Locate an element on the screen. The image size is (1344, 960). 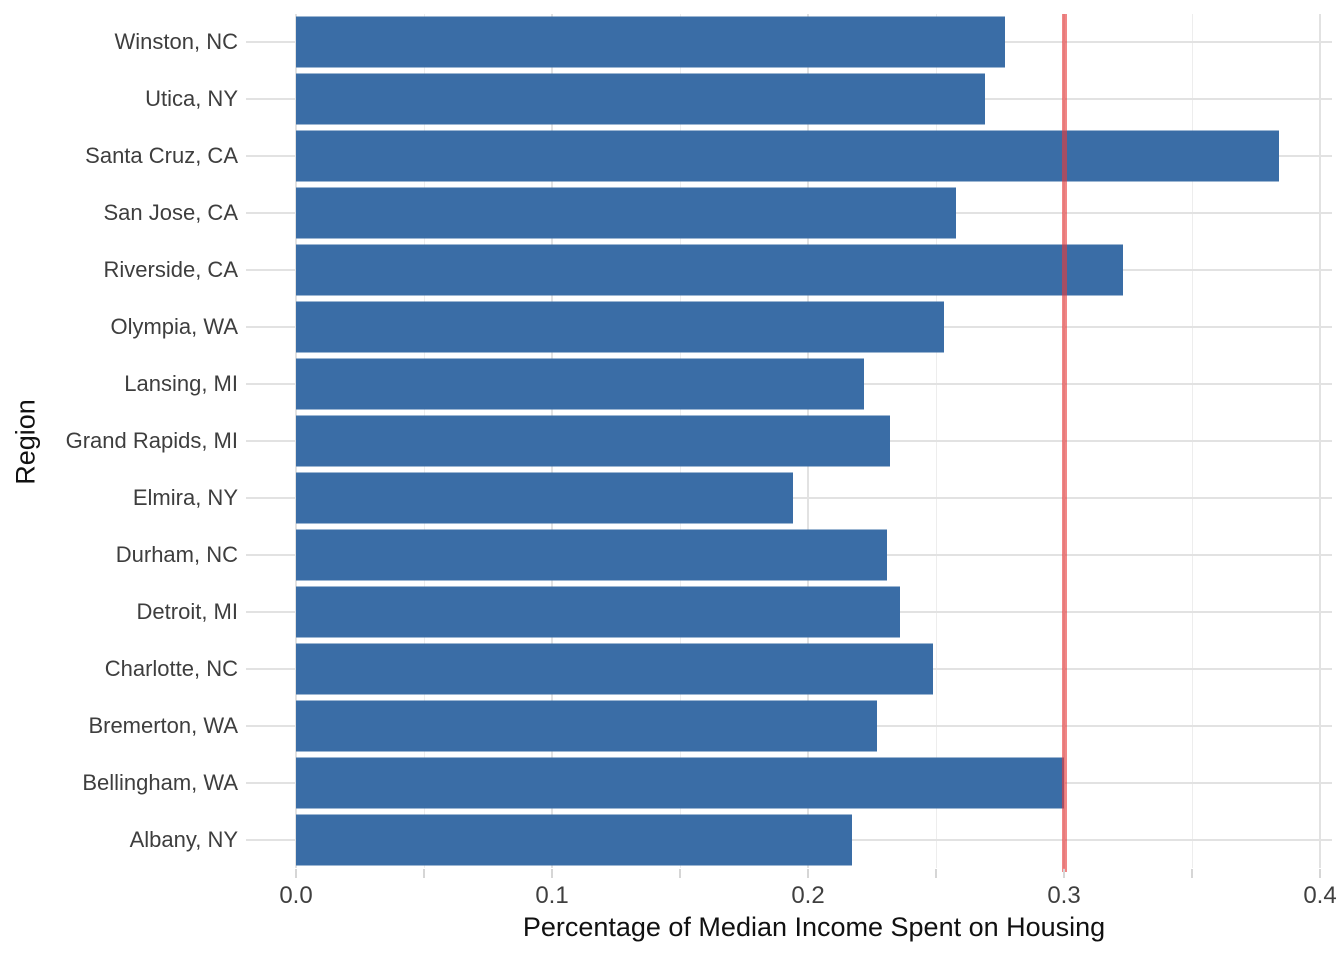
category-label: Utica, NY is located at coordinates (191, 99).